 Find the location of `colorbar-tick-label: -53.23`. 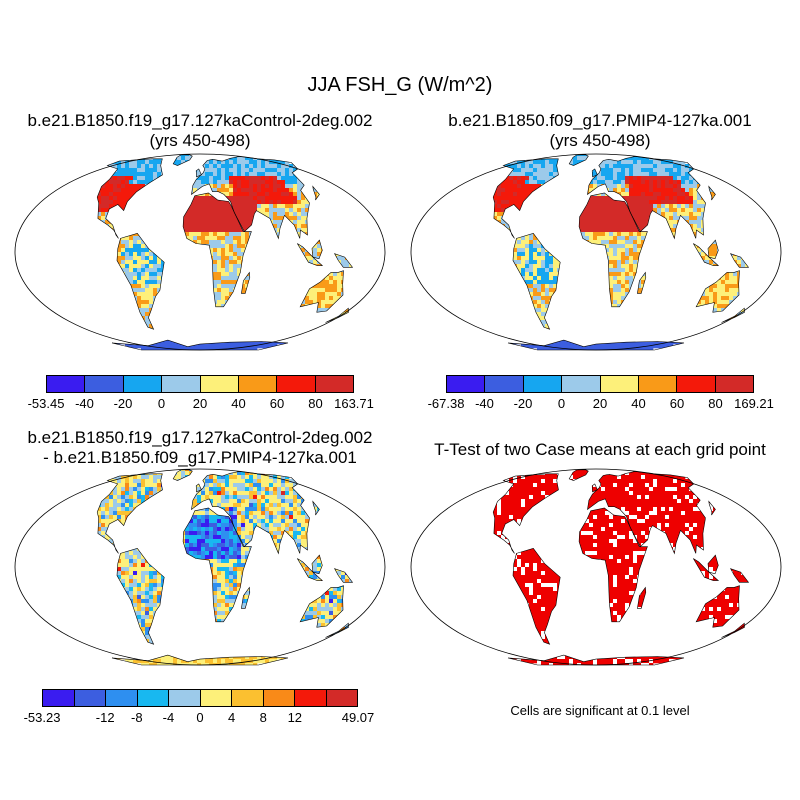

colorbar-tick-label: -53.23 is located at coordinates (42, 717).